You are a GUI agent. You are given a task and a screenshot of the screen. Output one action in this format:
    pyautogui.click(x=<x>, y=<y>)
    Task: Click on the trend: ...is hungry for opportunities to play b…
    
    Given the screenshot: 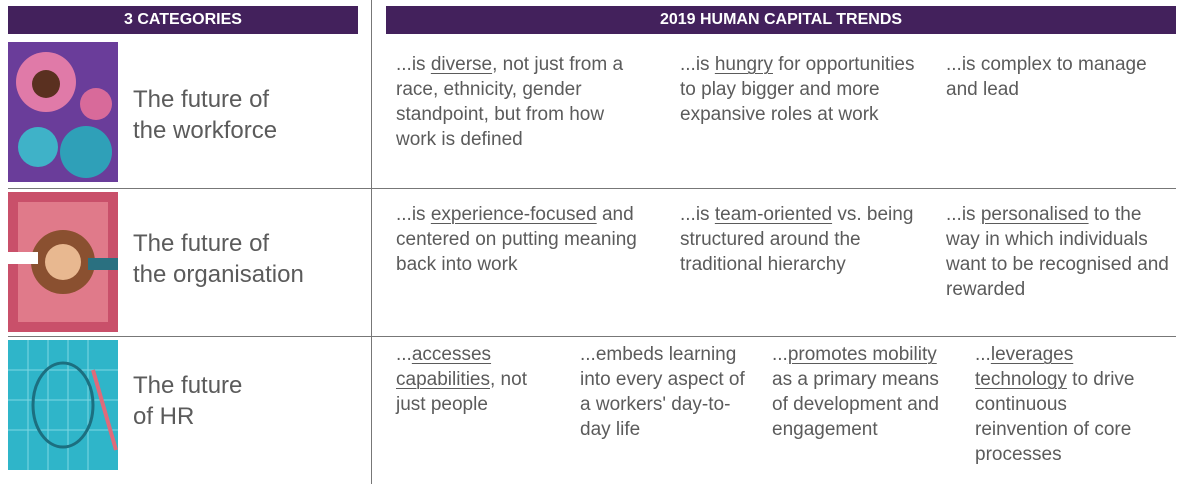 What is the action you would take?
    pyautogui.click(x=800, y=89)
    